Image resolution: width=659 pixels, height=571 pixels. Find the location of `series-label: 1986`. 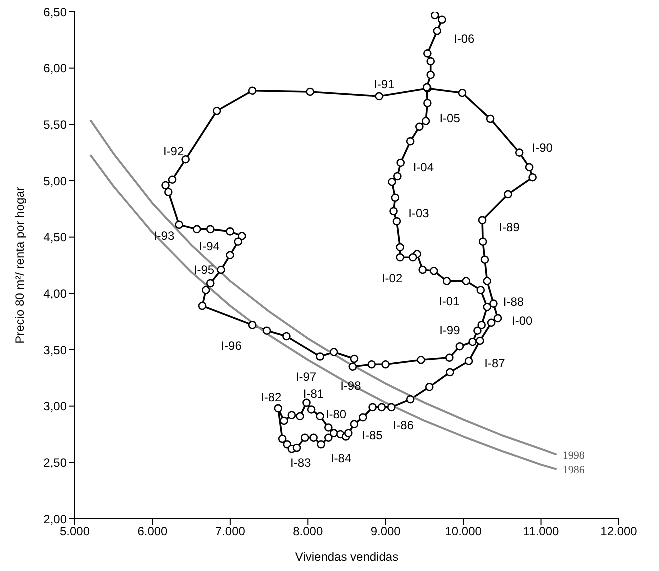

series-label: 1986 is located at coordinates (574, 470).